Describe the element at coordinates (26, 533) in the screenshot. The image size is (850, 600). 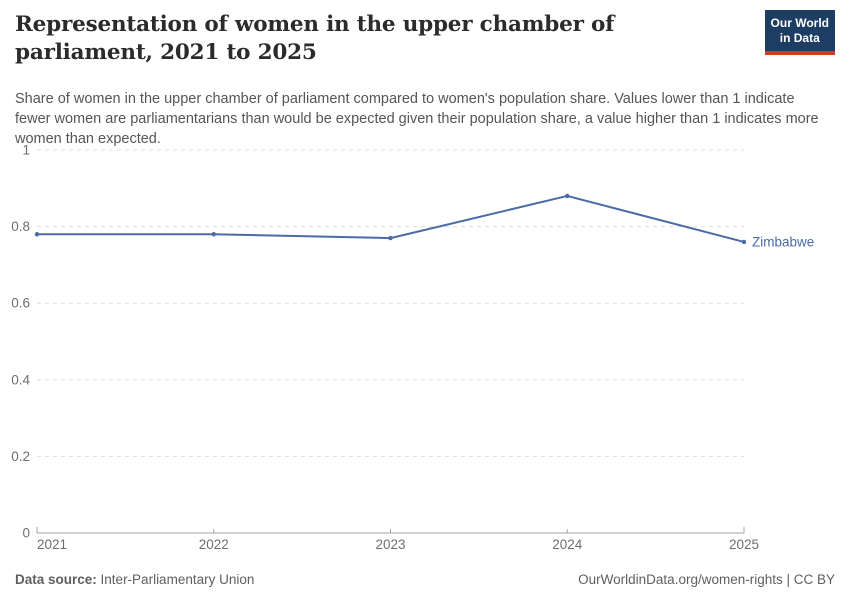
I see `y-tick-label: 0` at that location.